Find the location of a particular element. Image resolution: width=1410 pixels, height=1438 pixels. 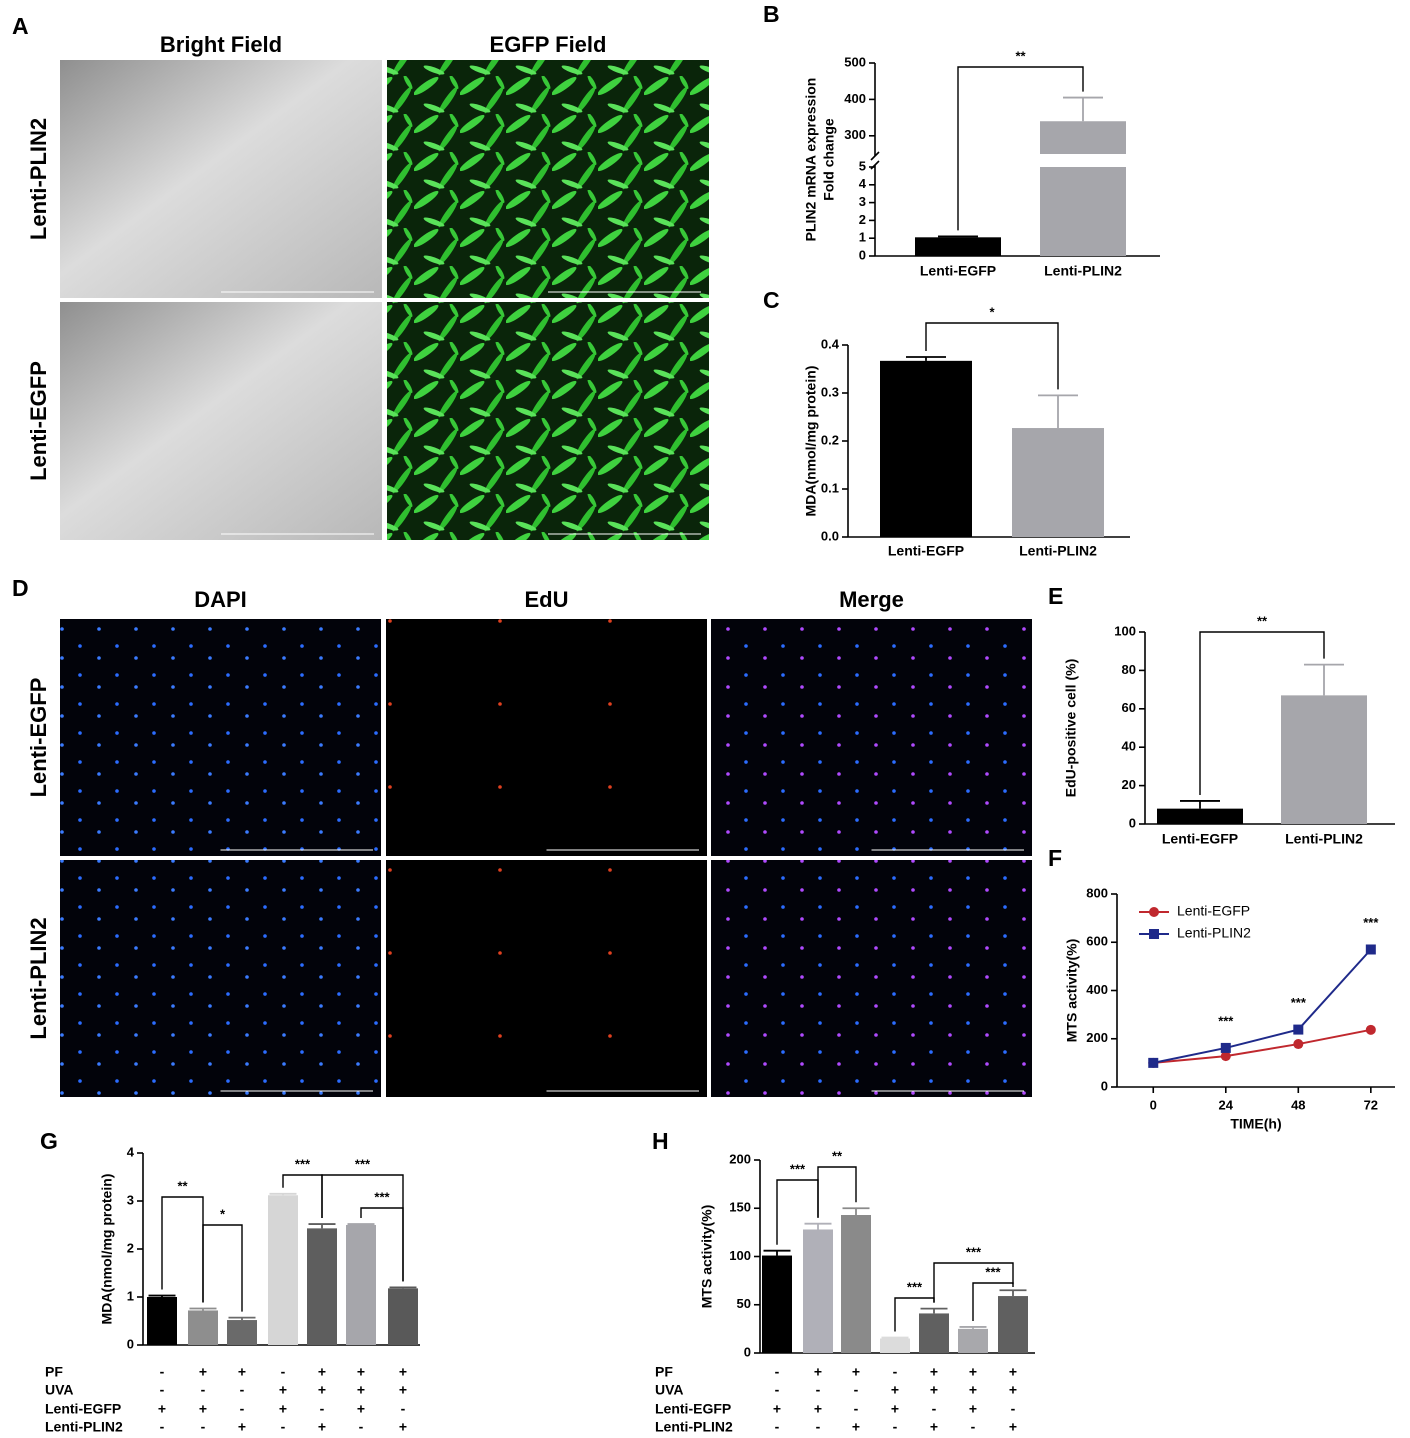

panel-label: D is located at coordinates (20, 588).